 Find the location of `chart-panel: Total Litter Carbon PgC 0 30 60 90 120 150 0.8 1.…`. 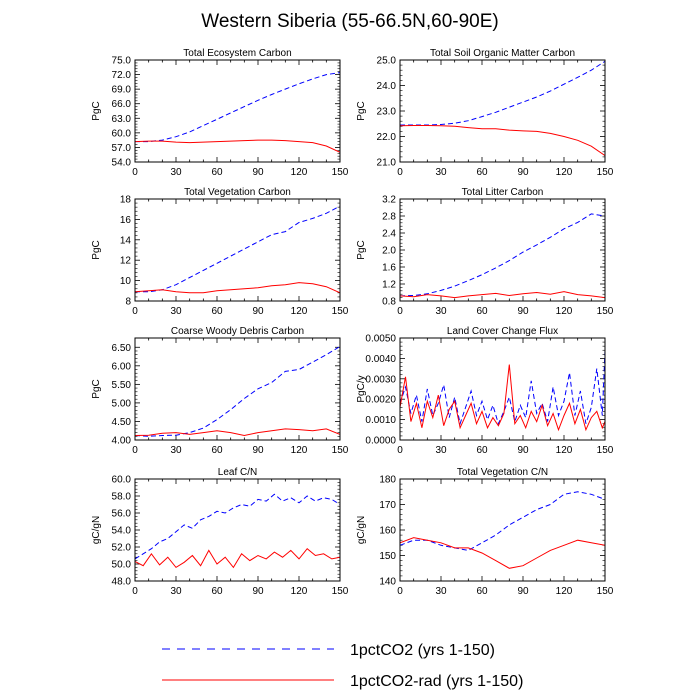

chart-panel: Total Litter Carbon PgC 0 30 60 90 120 150 0.8 1.… is located at coordinates (485, 252).